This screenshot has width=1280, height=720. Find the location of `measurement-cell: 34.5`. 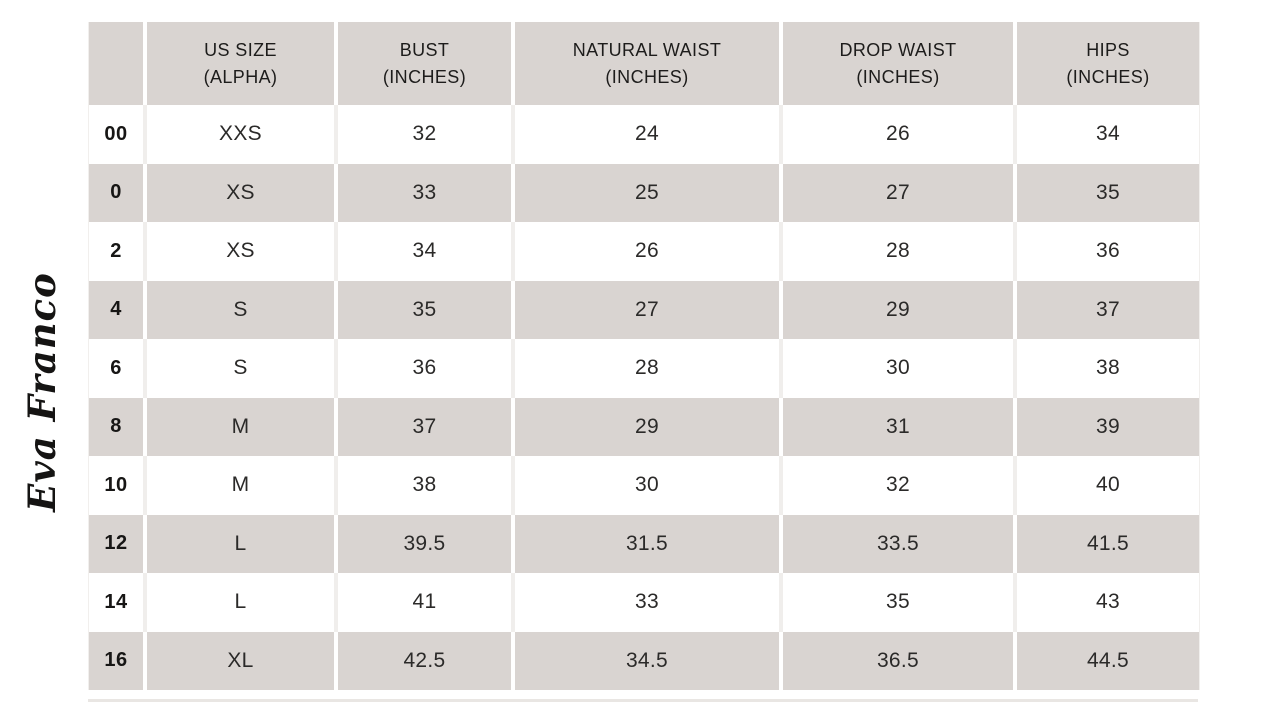

measurement-cell: 34.5 is located at coordinates (645, 660).